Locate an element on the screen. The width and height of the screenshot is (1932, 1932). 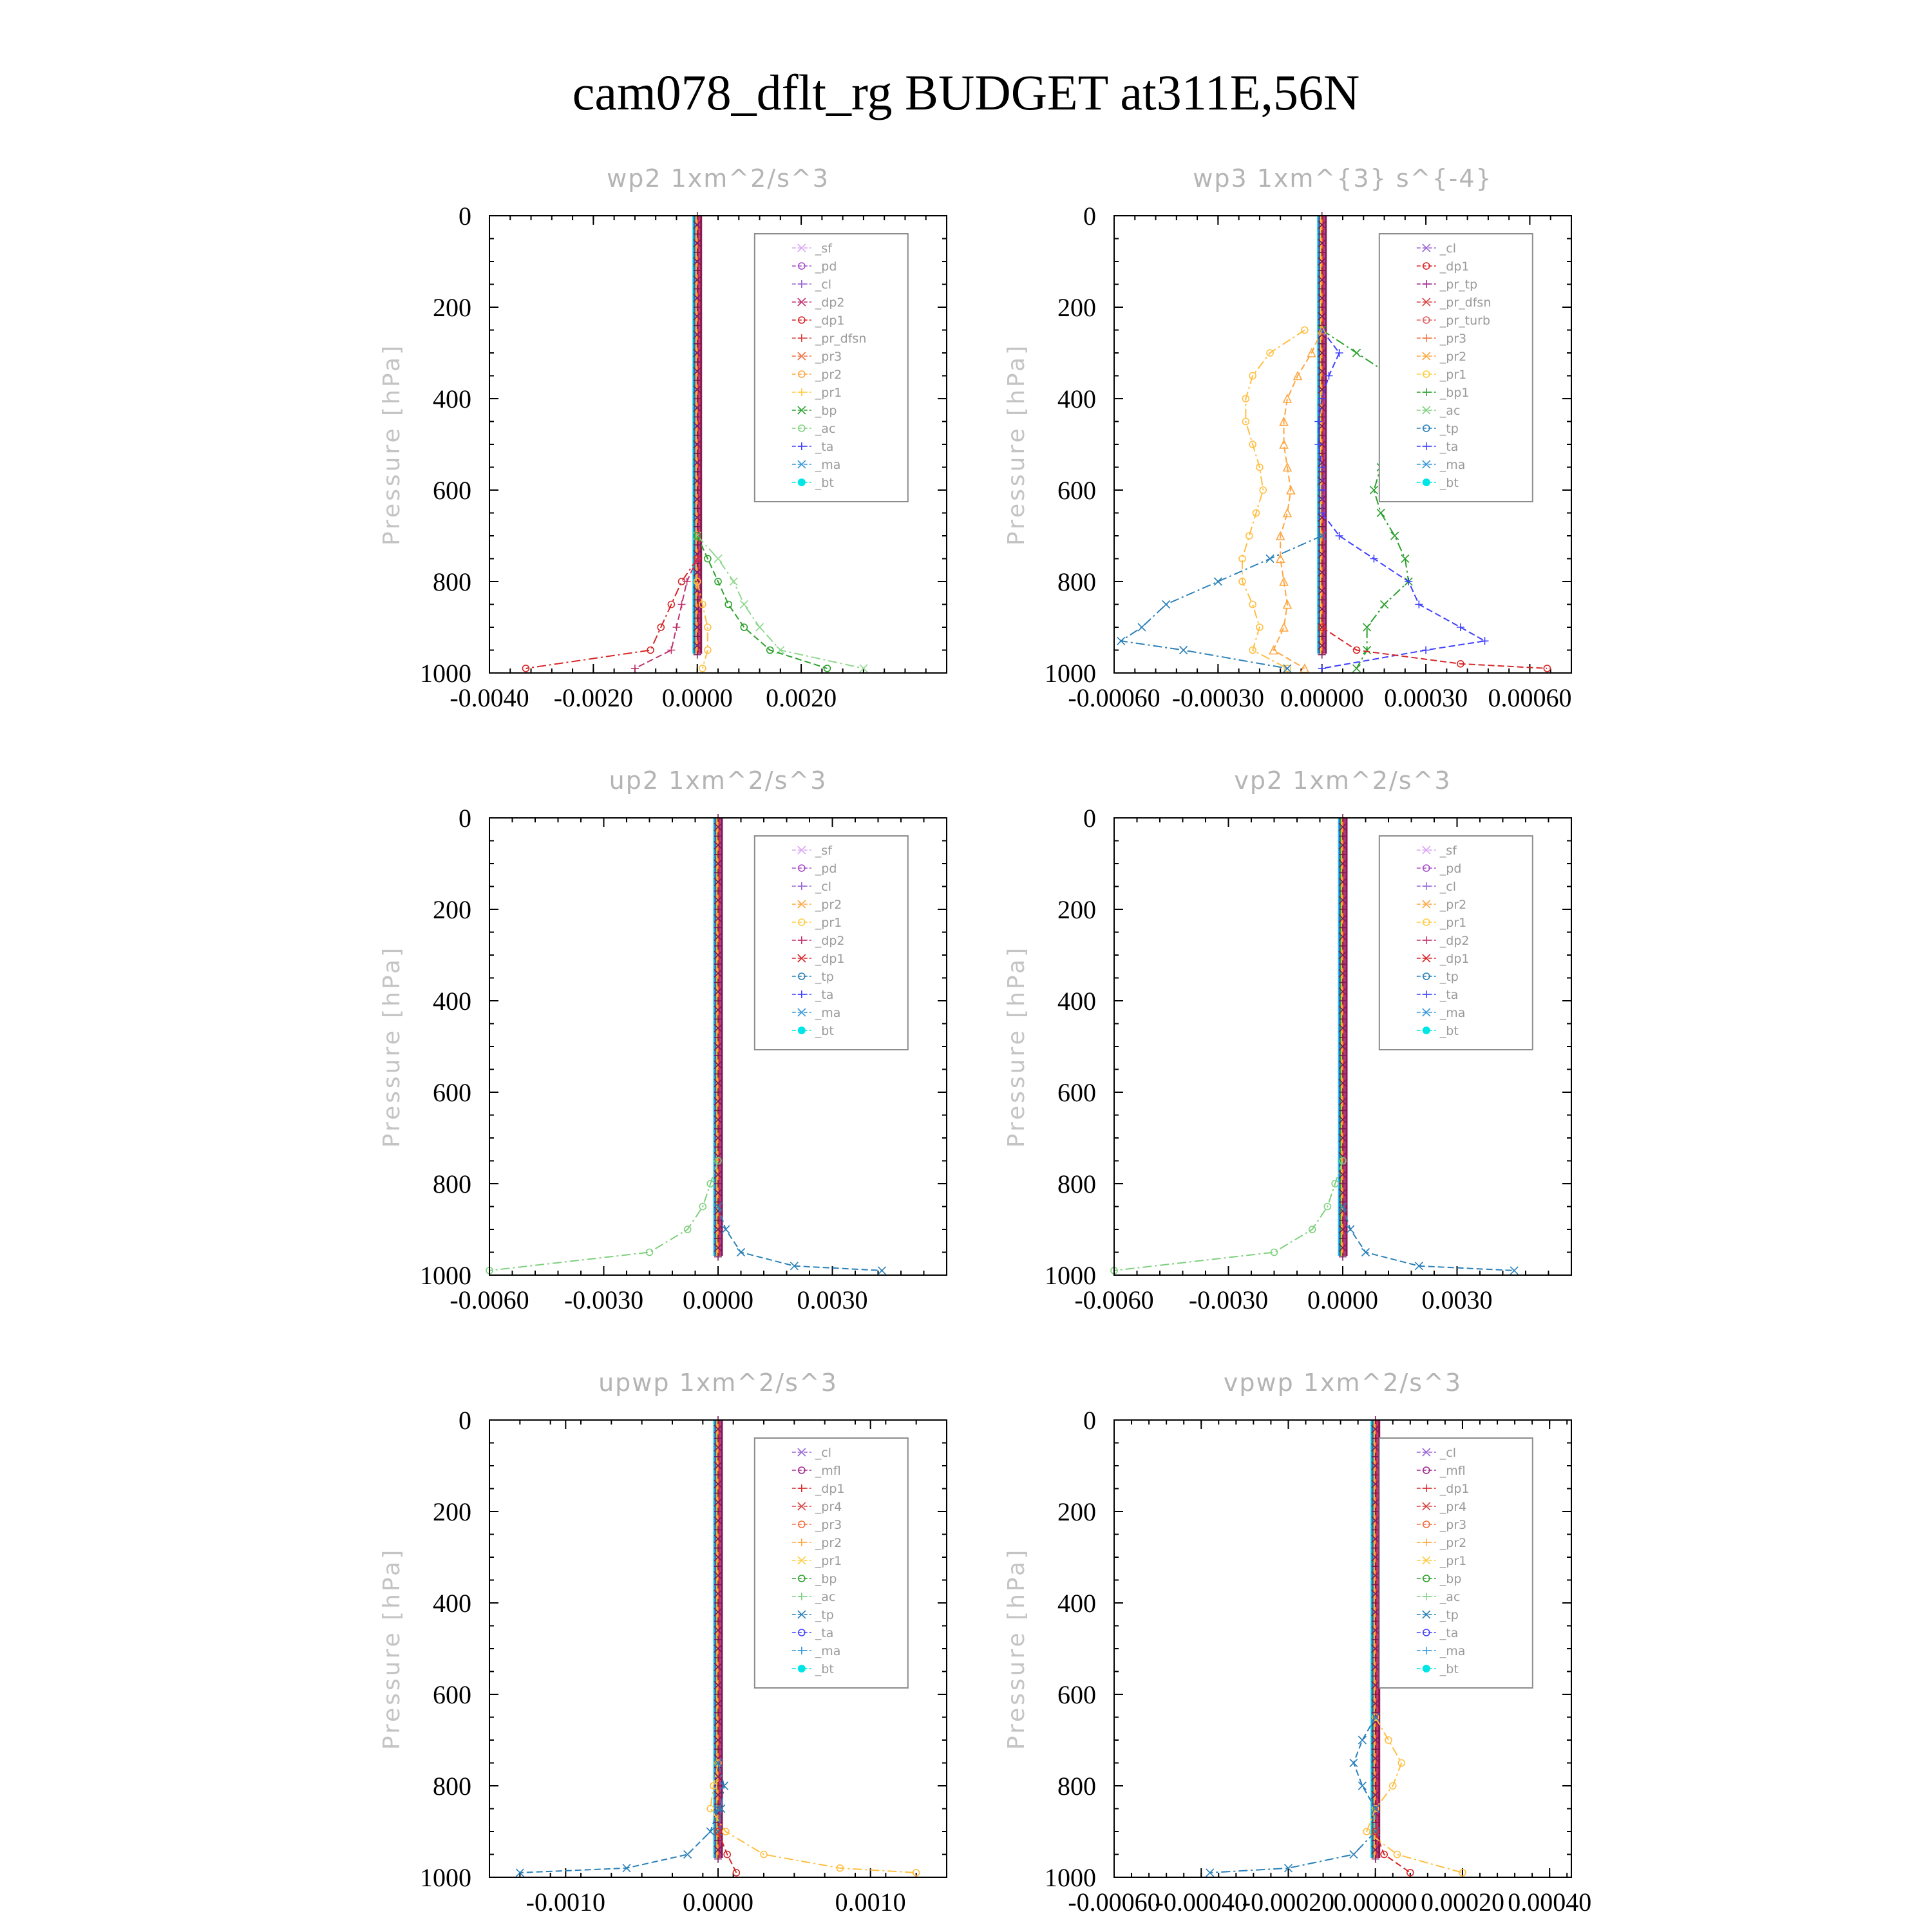
x-tick-label: 0.00030 is located at coordinates (1426, 697).